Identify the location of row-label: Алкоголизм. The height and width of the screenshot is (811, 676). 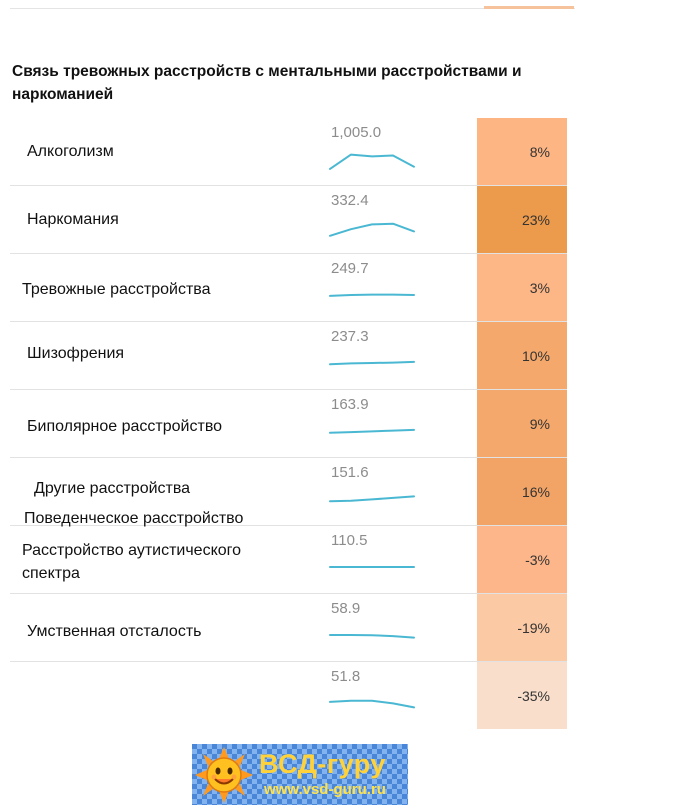
(70, 151).